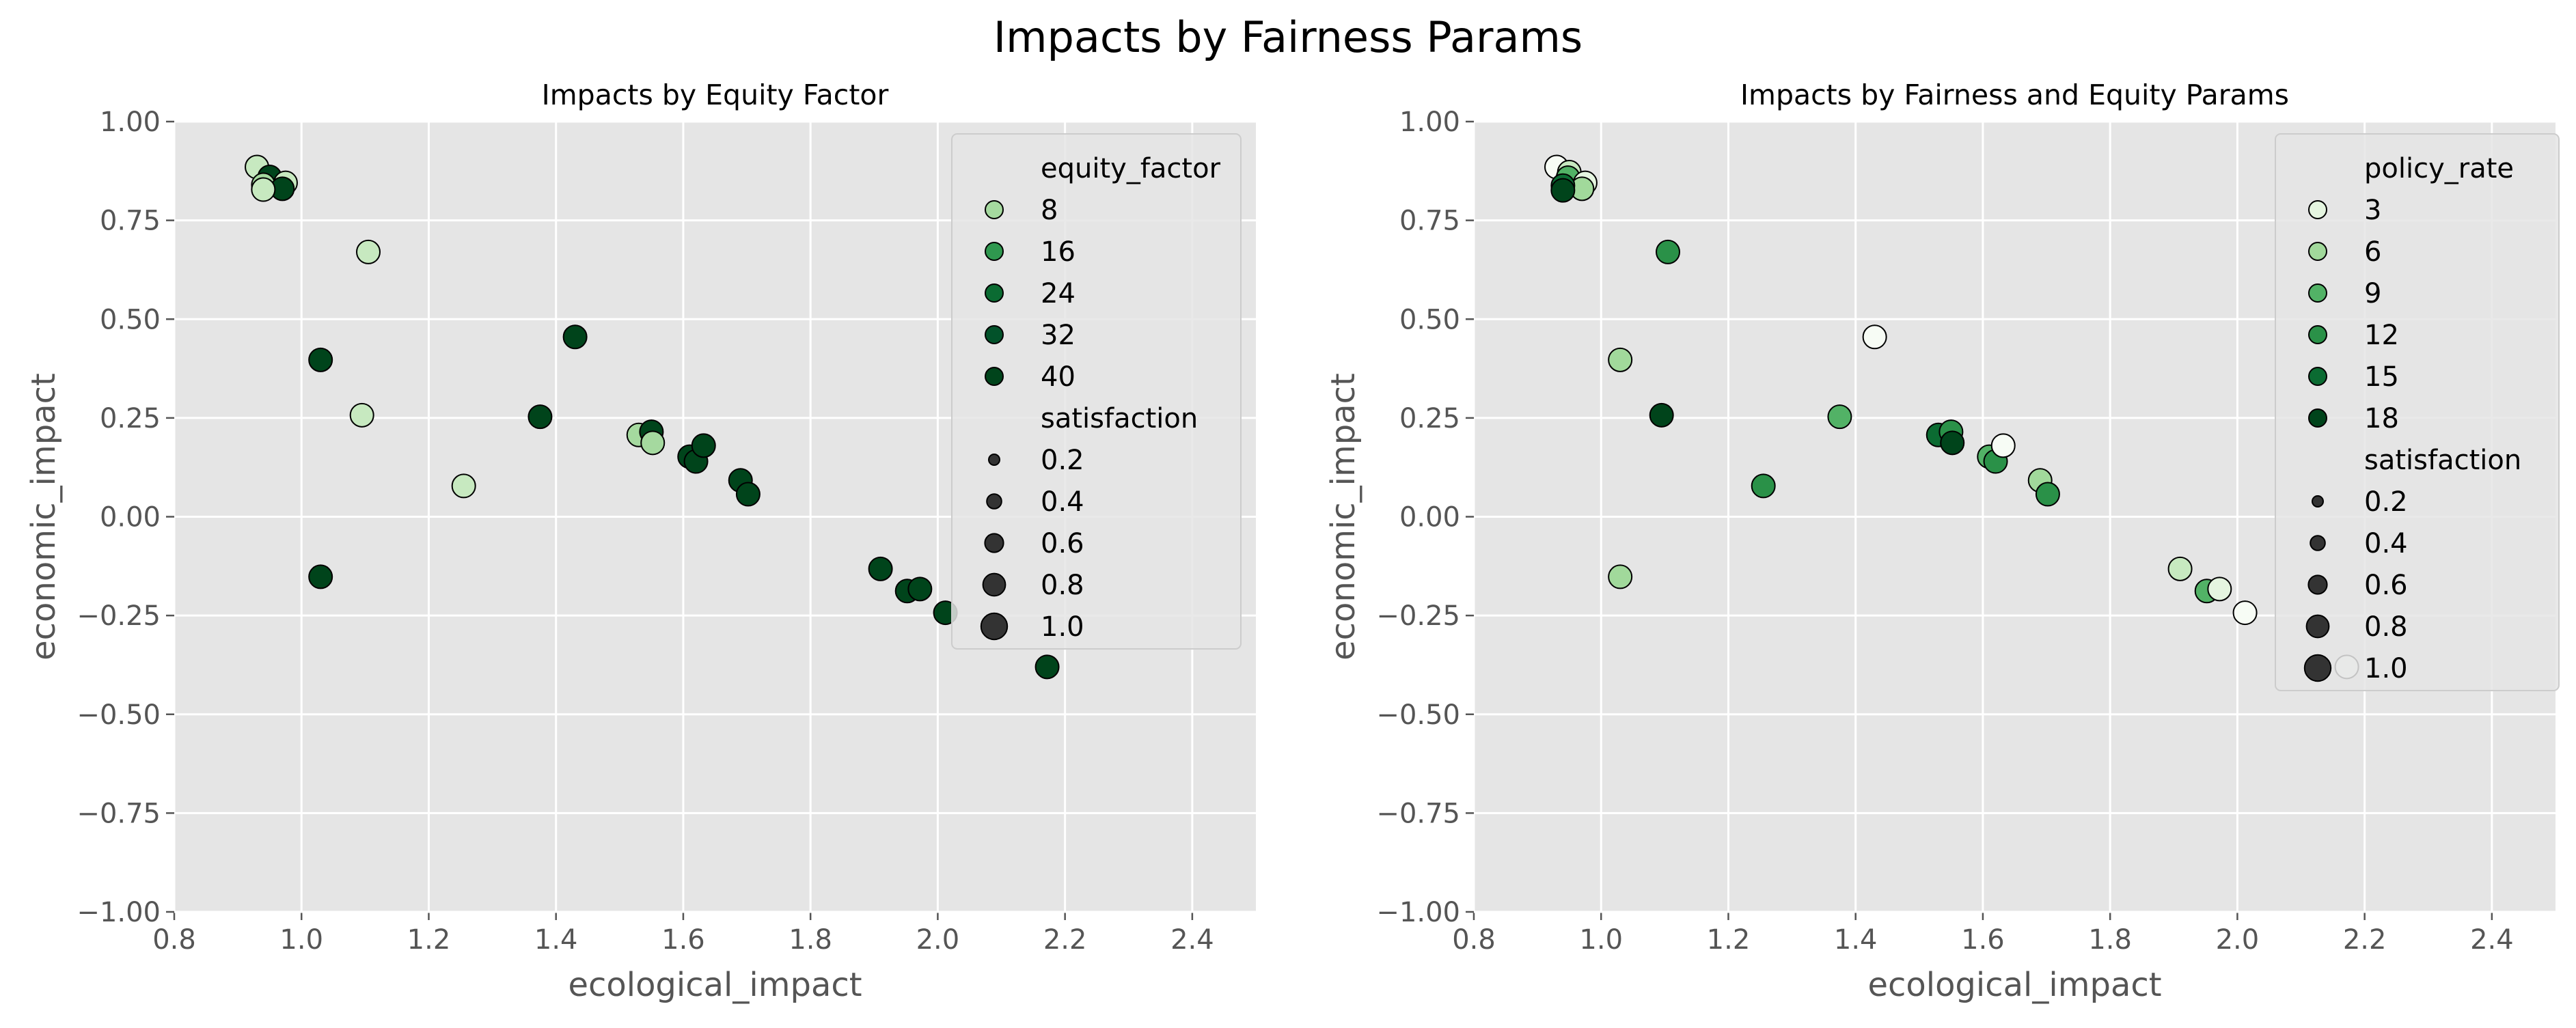 This screenshot has width=2576, height=1028. I want to click on legend-hue-label: 18, so click(2381, 418).